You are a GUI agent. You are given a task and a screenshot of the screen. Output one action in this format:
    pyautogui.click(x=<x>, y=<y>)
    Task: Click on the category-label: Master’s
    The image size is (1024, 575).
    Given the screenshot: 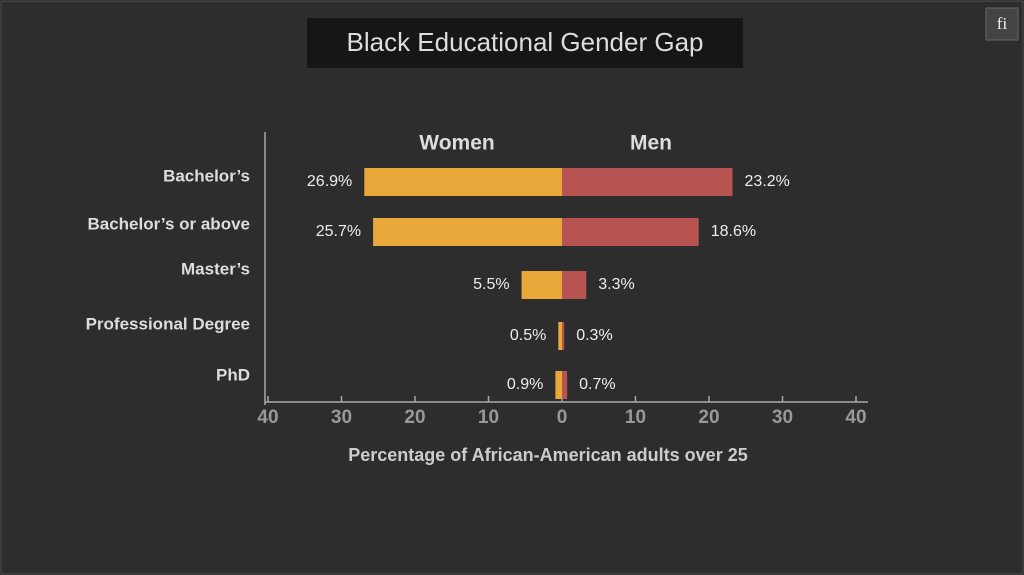 What is the action you would take?
    pyautogui.click(x=215, y=268)
    